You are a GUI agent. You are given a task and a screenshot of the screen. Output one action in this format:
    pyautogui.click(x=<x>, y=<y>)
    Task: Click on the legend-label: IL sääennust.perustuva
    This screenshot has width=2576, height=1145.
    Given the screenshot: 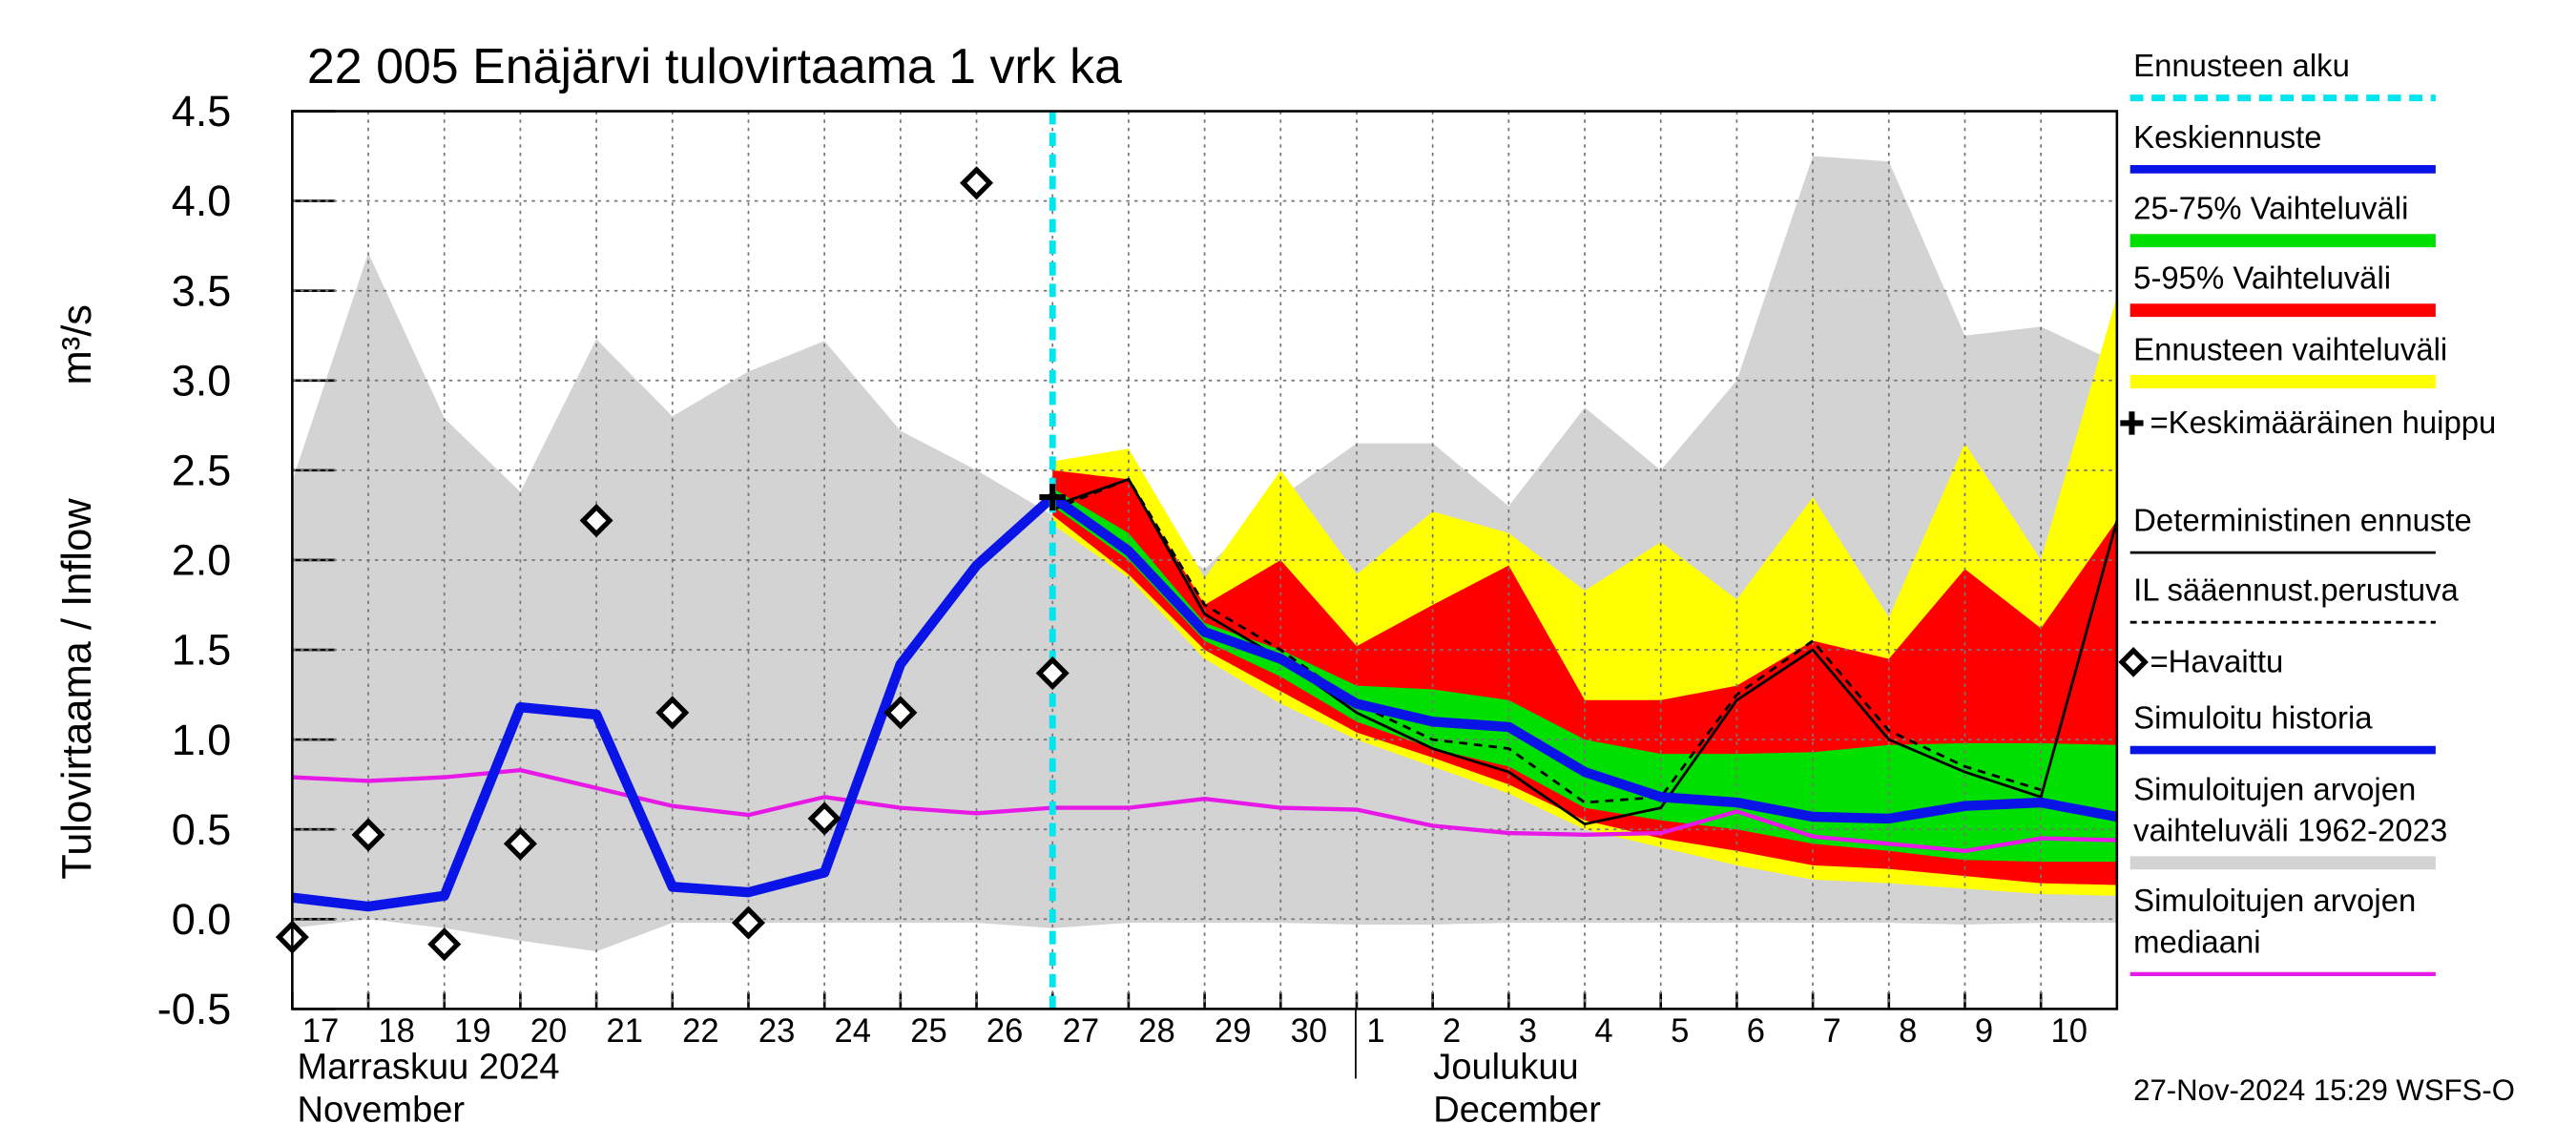 What is the action you would take?
    pyautogui.click(x=2296, y=591)
    